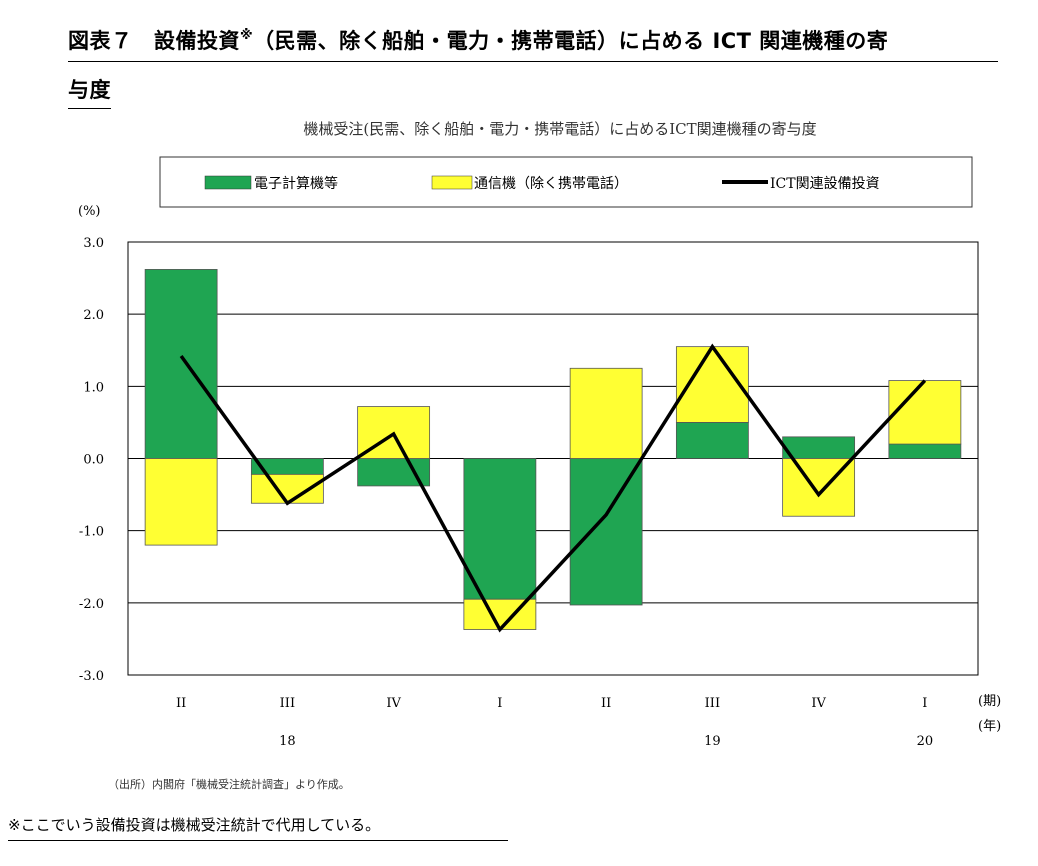  I want to click on legend: 電子計算機等 通信機（除く携帯電話） ICT関連設備投資, so click(566, 182).